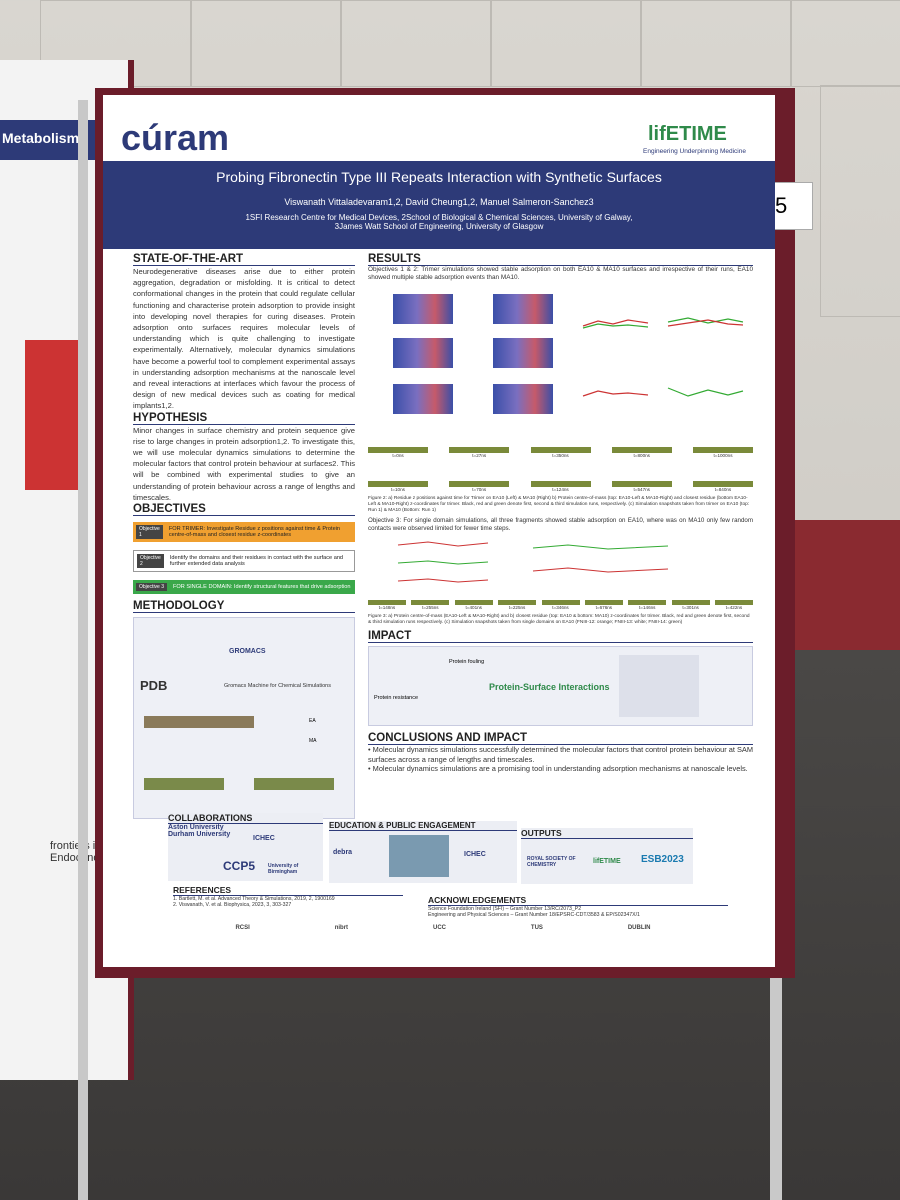  I want to click on snapshot-time: t=350ns, so click(560, 452).